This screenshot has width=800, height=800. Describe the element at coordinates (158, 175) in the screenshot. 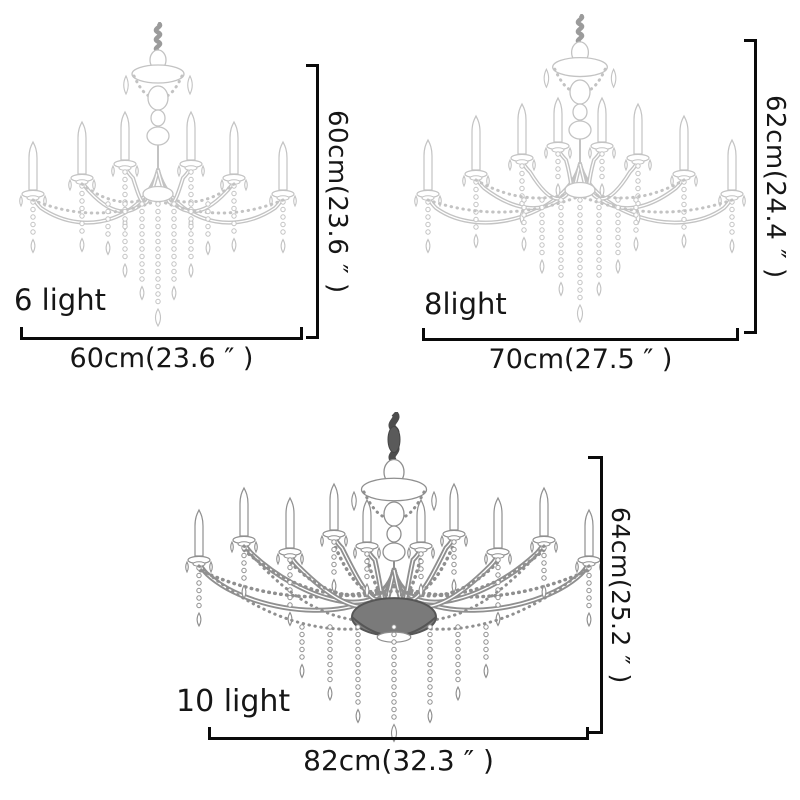

I see `chandelier-6-light-illustration` at that location.